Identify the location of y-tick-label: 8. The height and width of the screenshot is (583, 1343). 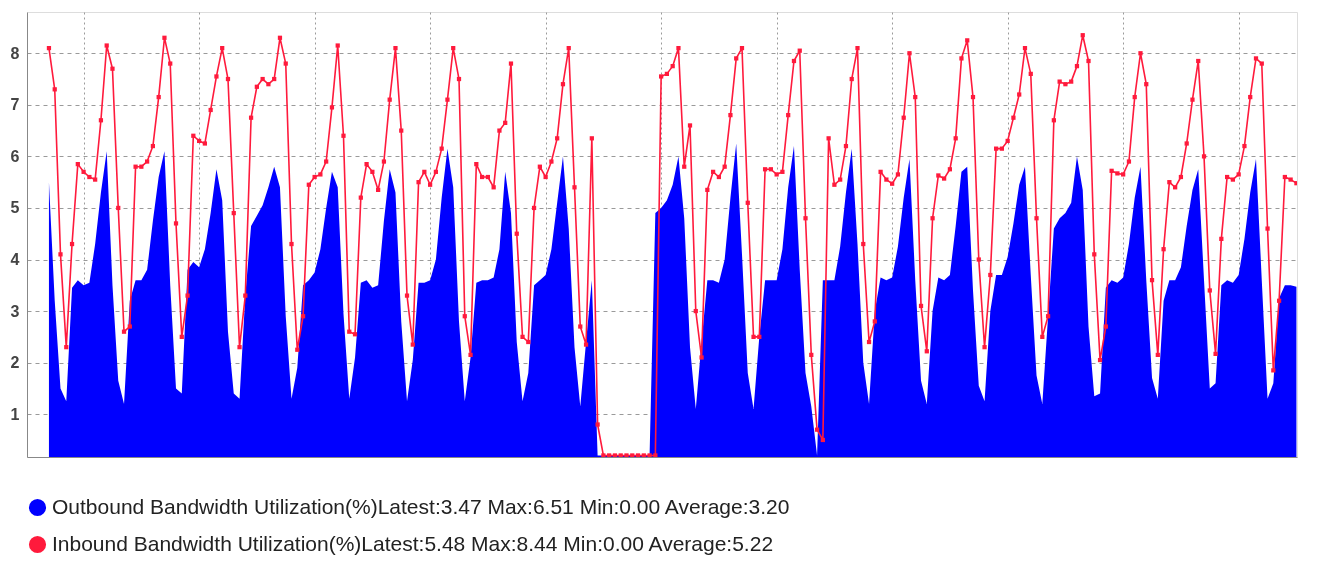
(15, 53).